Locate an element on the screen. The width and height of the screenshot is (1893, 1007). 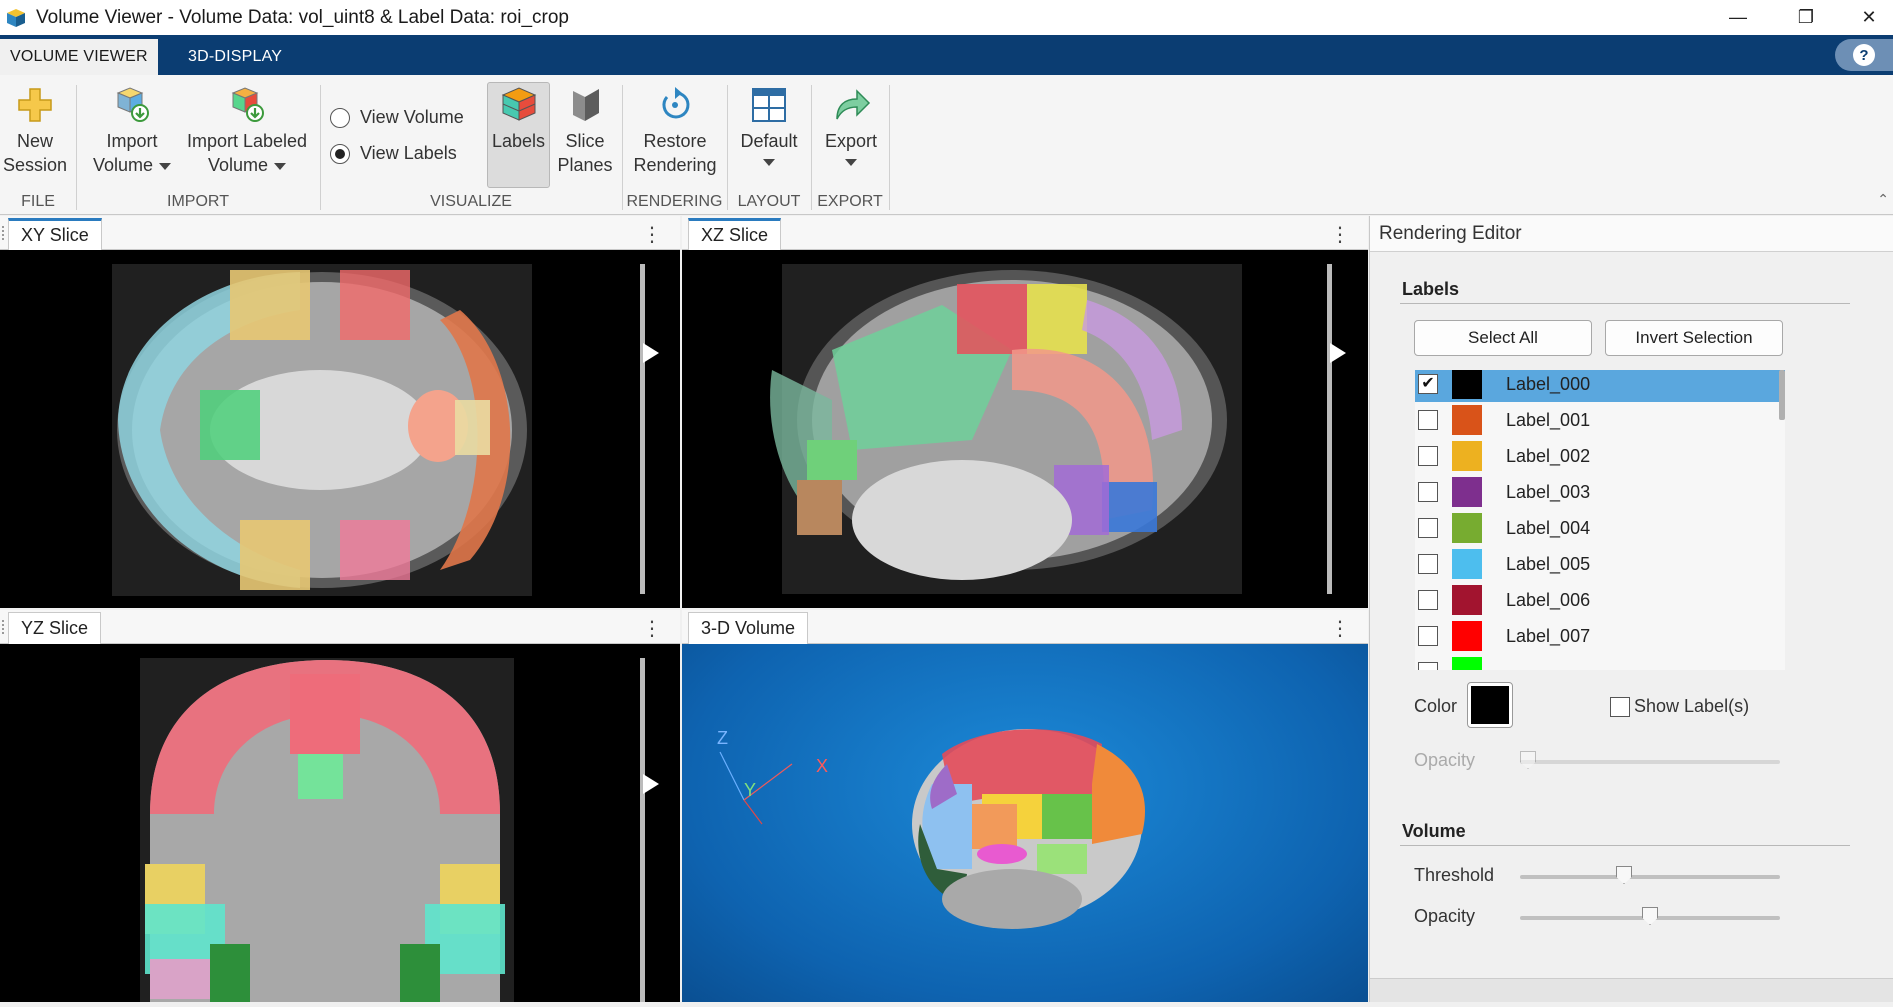
default-layout-button: Default is located at coordinates (769, 125).